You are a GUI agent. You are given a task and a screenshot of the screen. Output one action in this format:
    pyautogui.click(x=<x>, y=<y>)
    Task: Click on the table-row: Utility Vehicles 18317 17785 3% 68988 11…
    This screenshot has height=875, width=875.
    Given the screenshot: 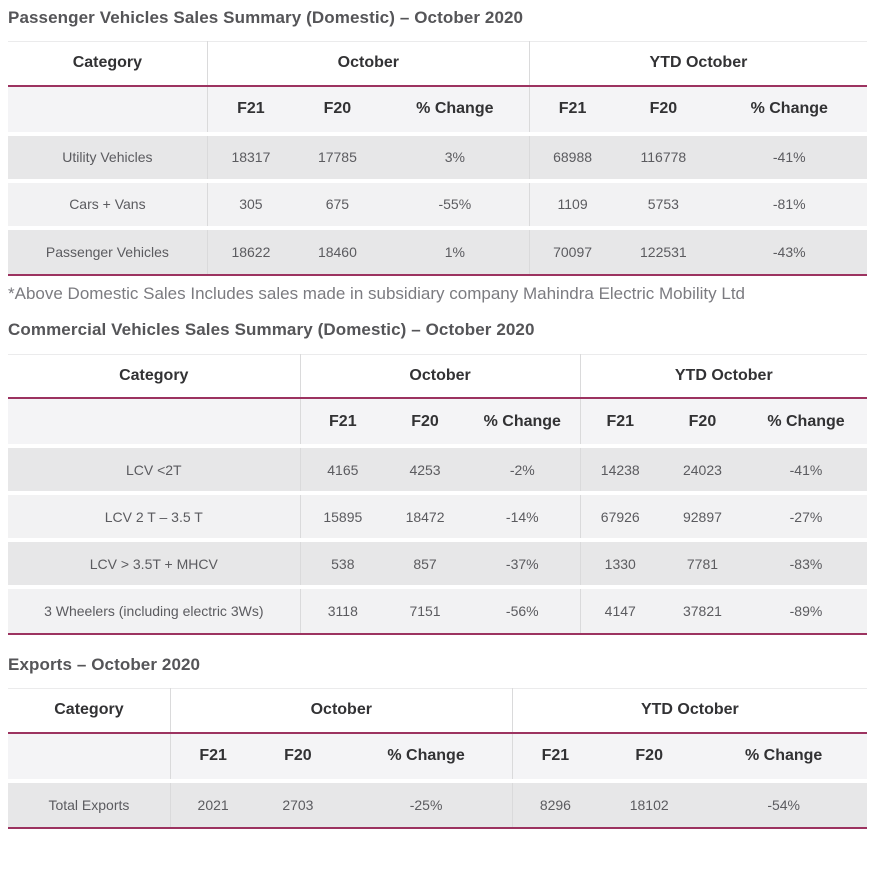 What is the action you would take?
    pyautogui.click(x=437, y=156)
    